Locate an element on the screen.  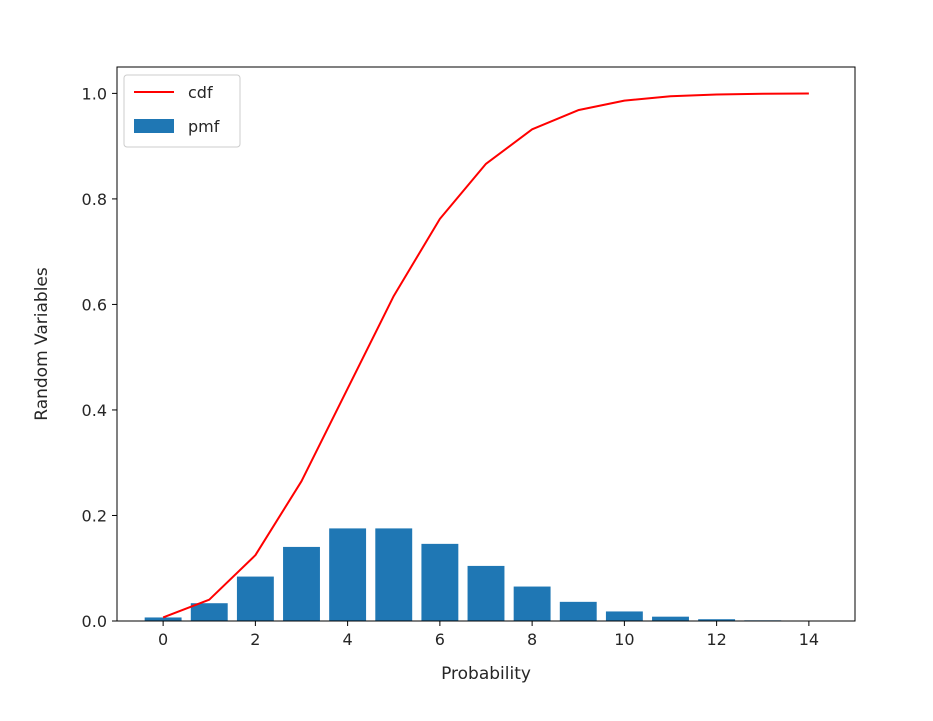
legend-pmf-label: pmf is located at coordinates (204, 126).